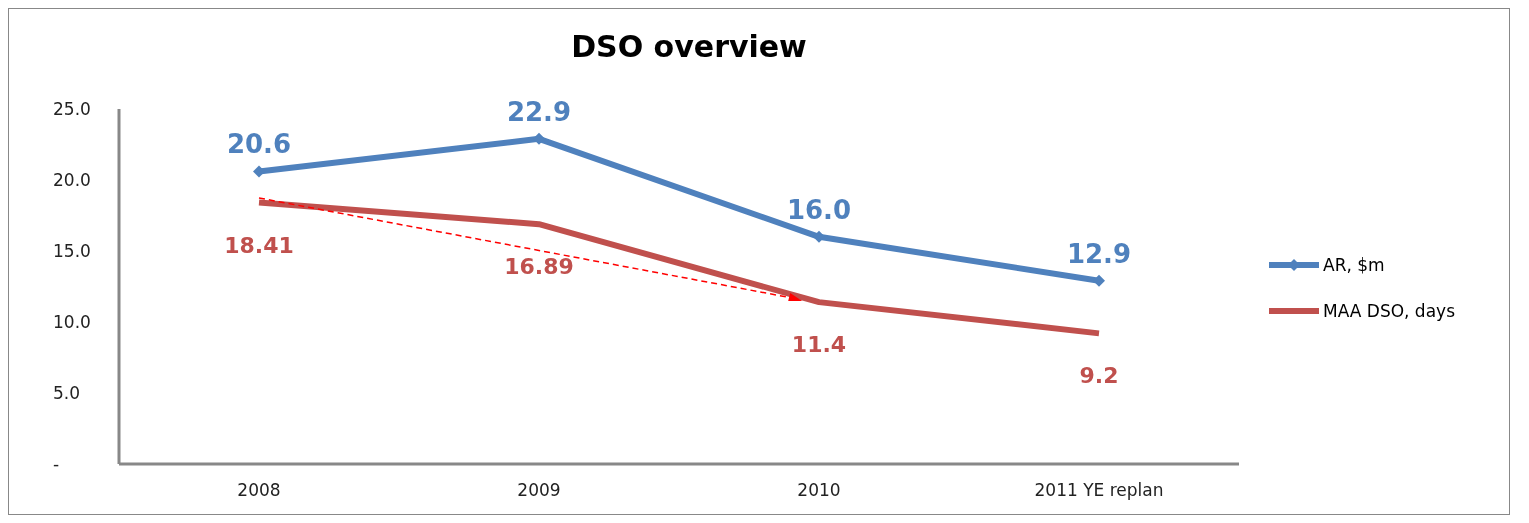  What do you see at coordinates (72, 109) in the screenshot?
I see `y-tick-label: 25.0` at bounding box center [72, 109].